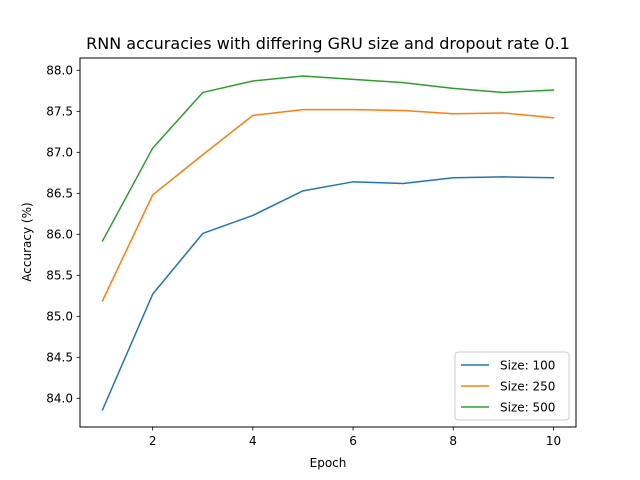 The height and width of the screenshot is (480, 640). What do you see at coordinates (59, 152) in the screenshot?
I see `y-tick-label: 87.0` at bounding box center [59, 152].